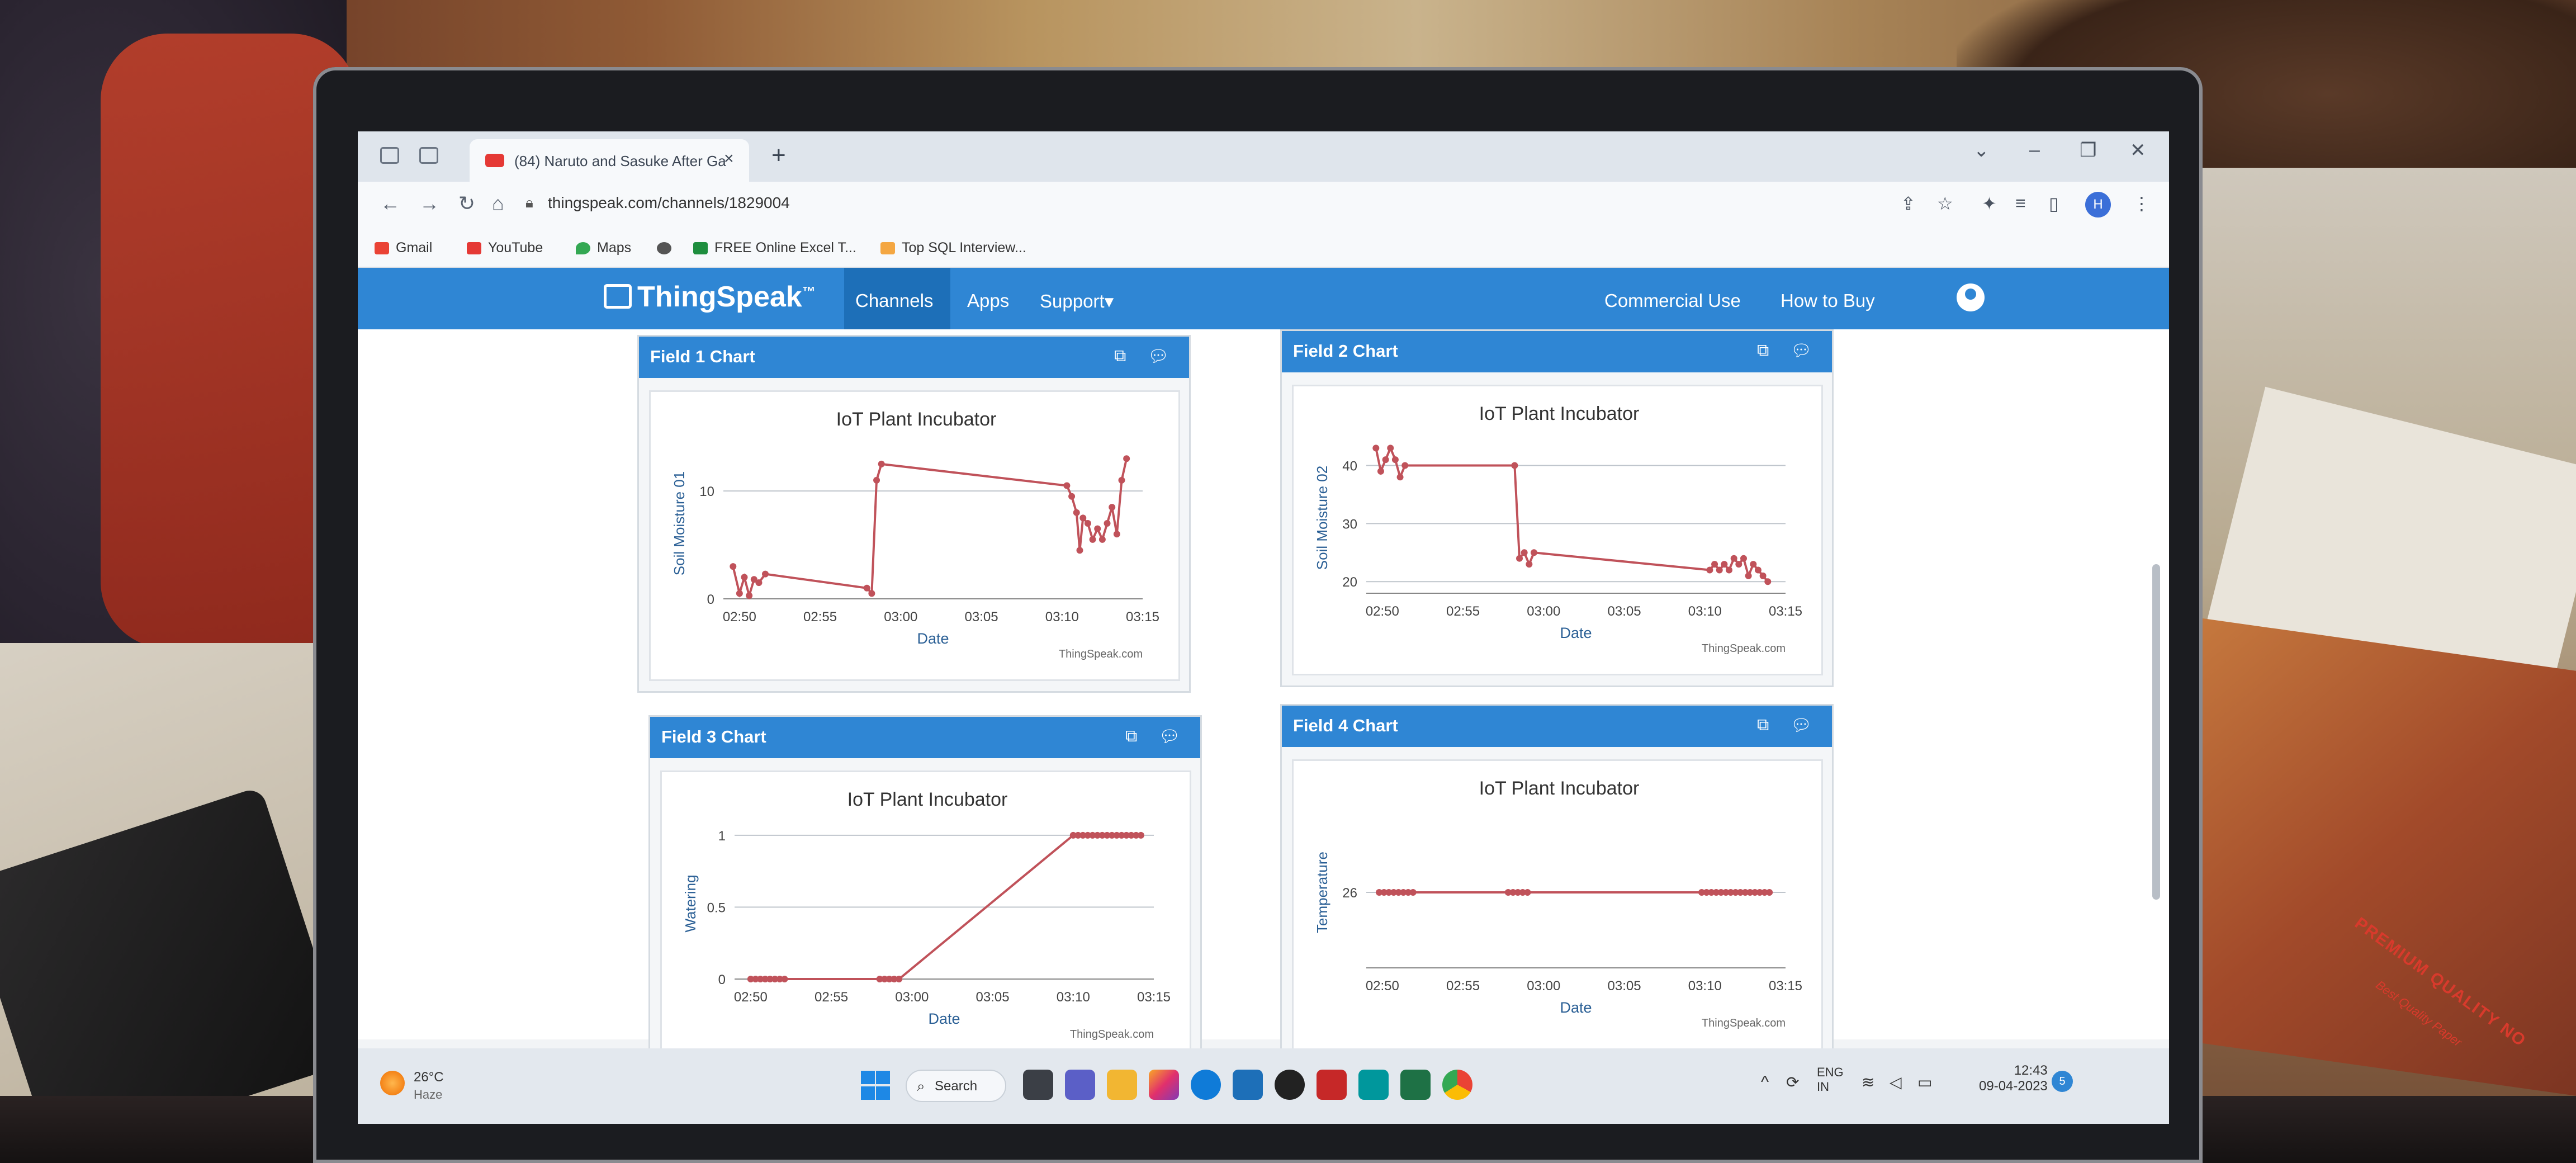  Describe the element at coordinates (2035, 150) in the screenshot. I see `minimize-icon: –` at that location.